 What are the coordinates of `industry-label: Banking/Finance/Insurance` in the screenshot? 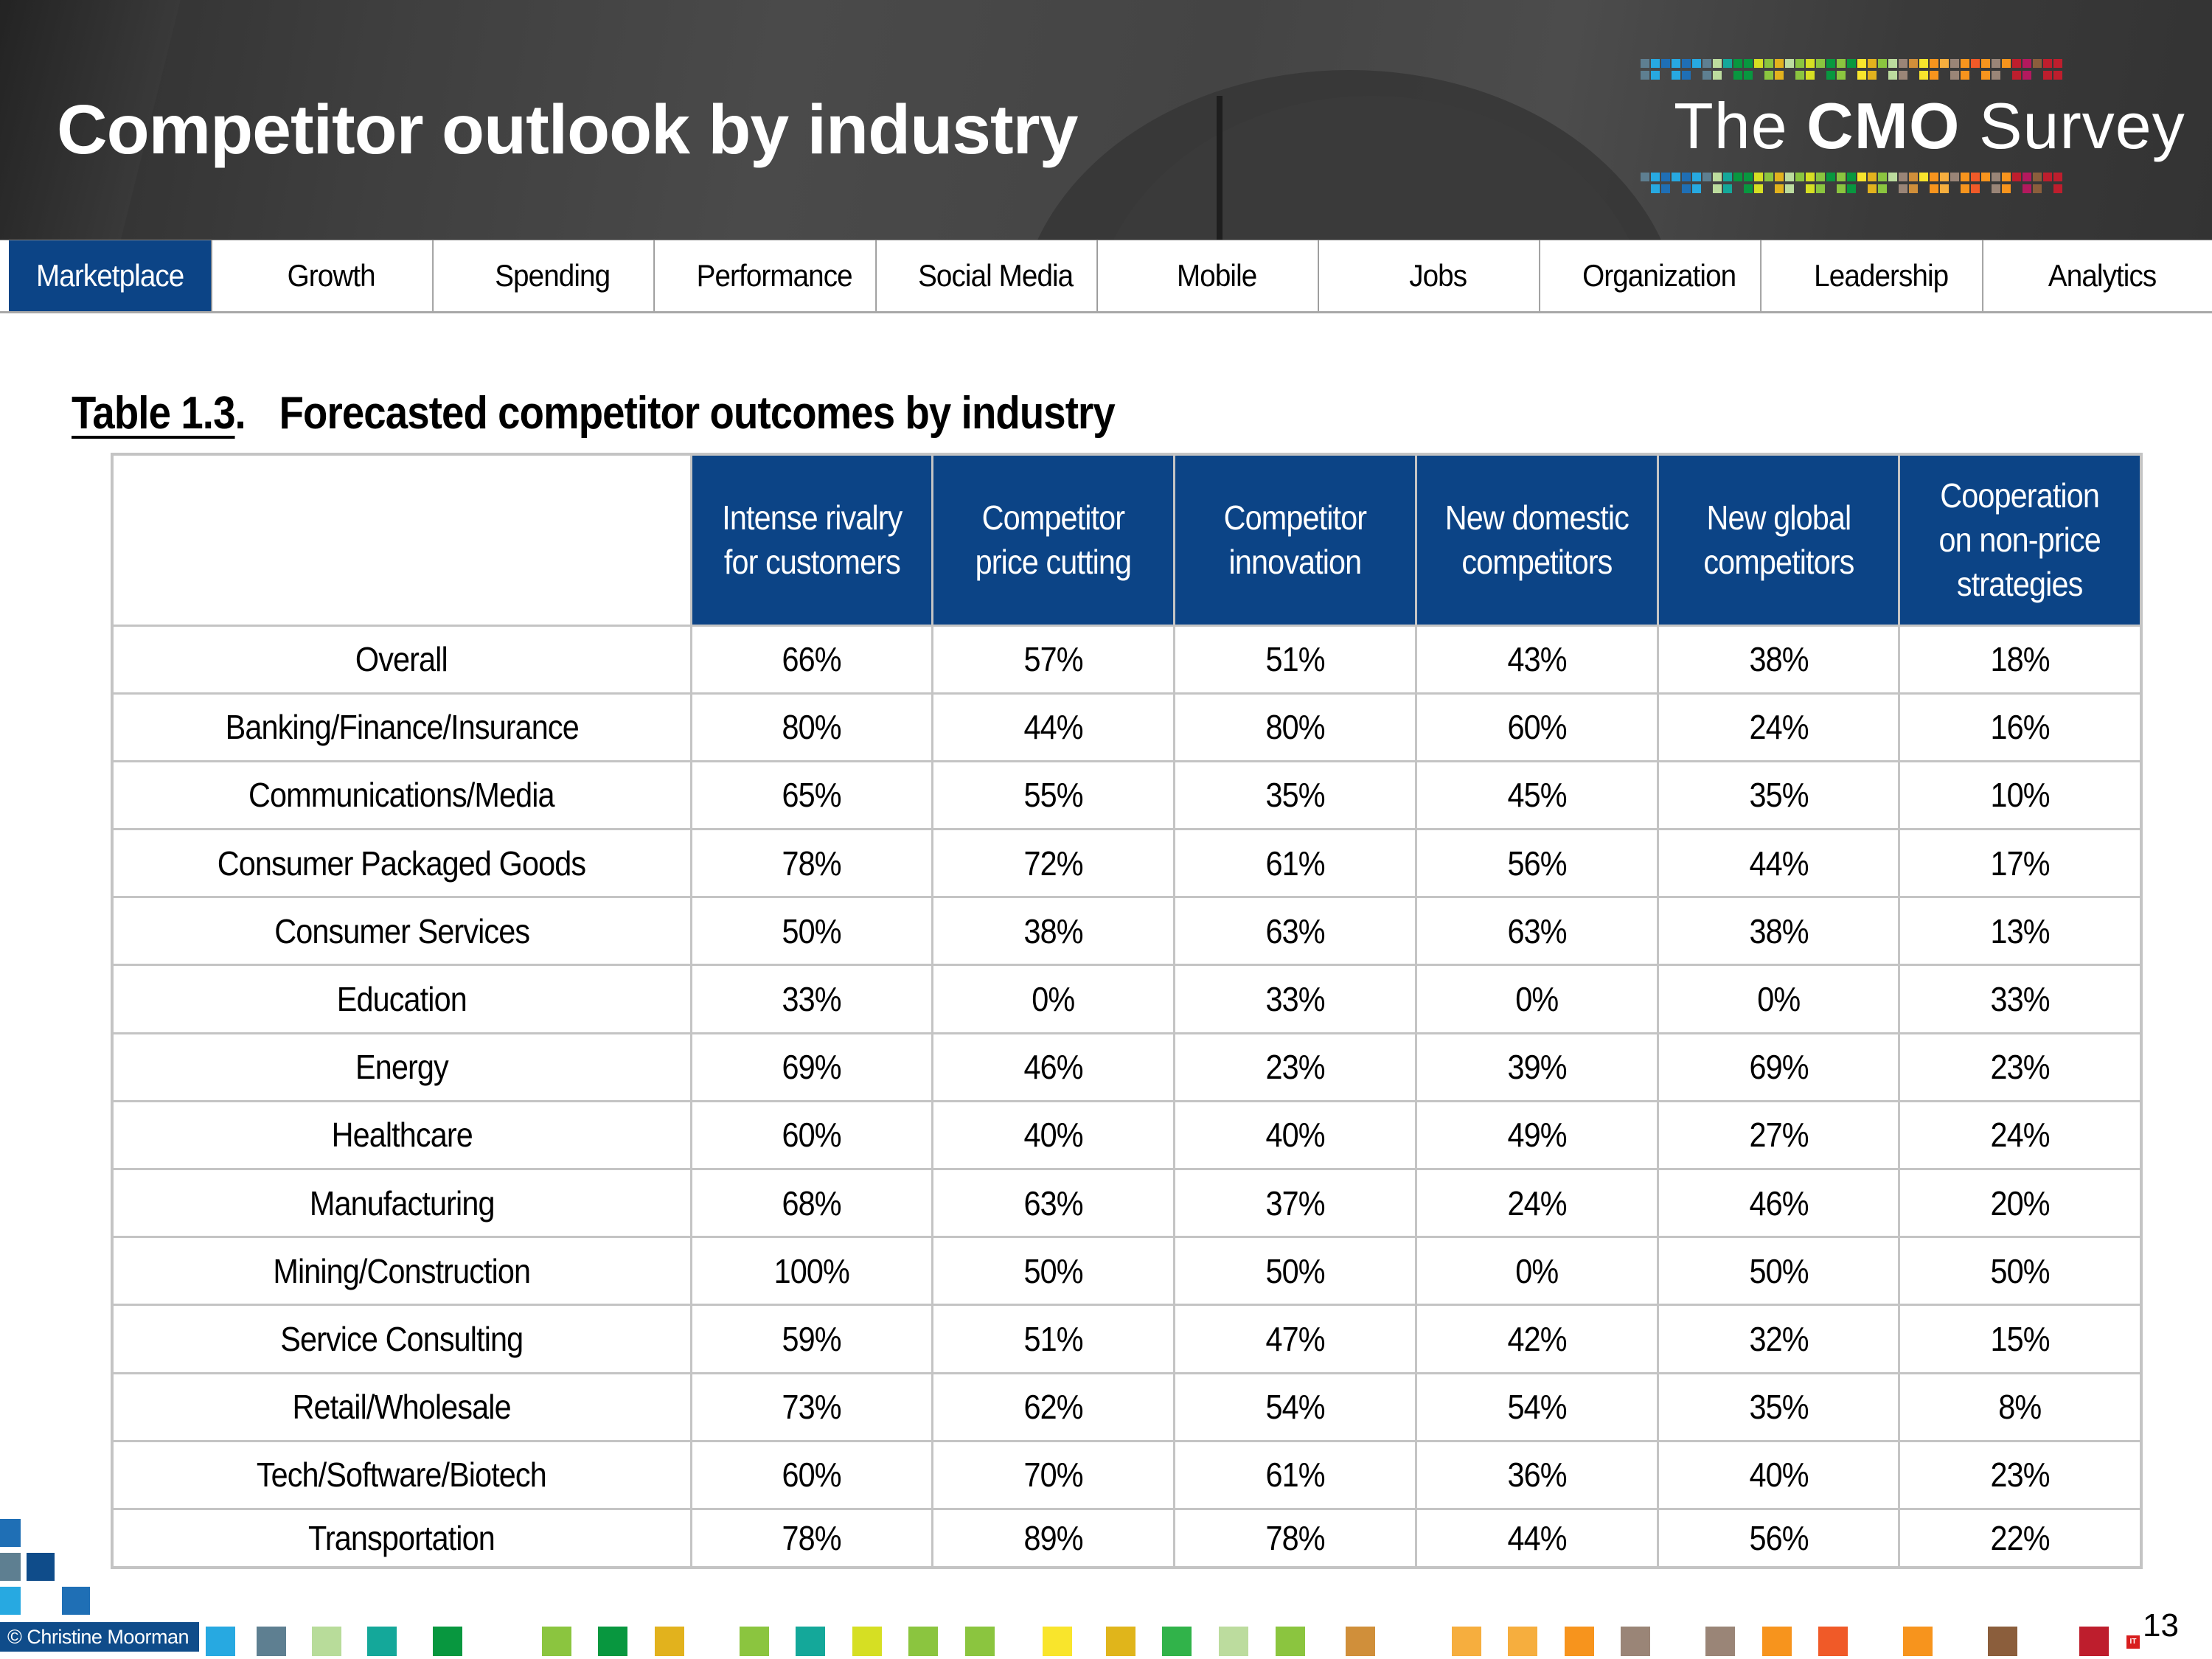 It's located at (402, 727).